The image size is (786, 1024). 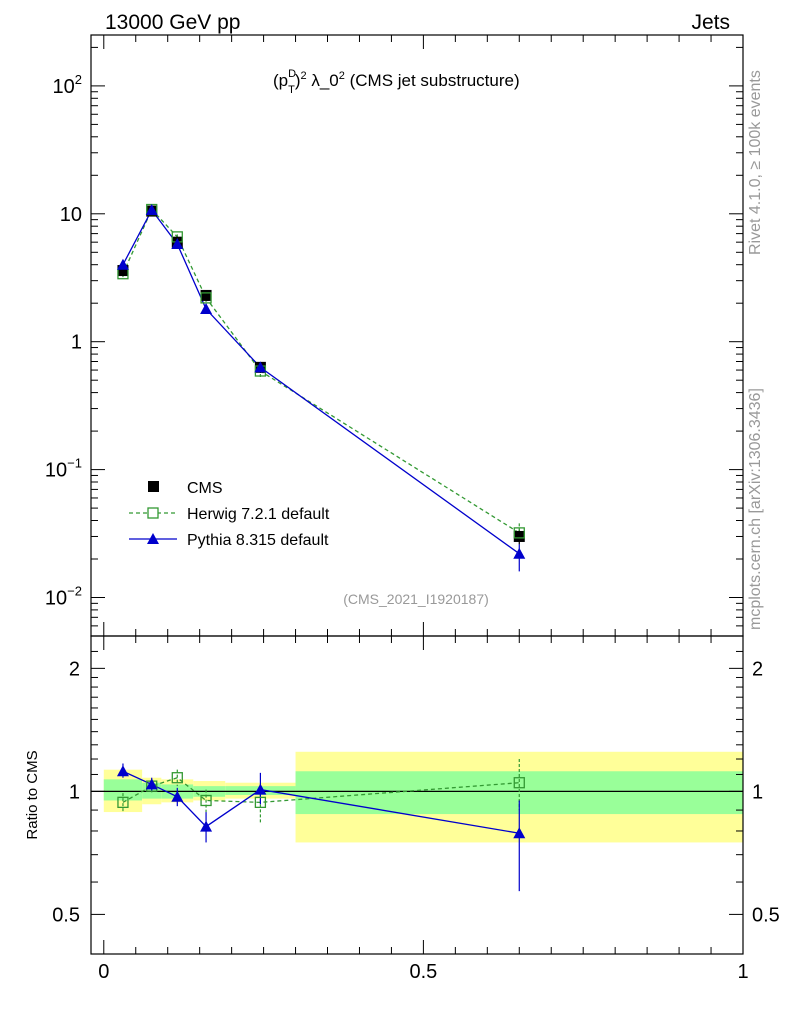 What do you see at coordinates (742, 972) in the screenshot?
I see `ratio-xtick-label: 1` at bounding box center [742, 972].